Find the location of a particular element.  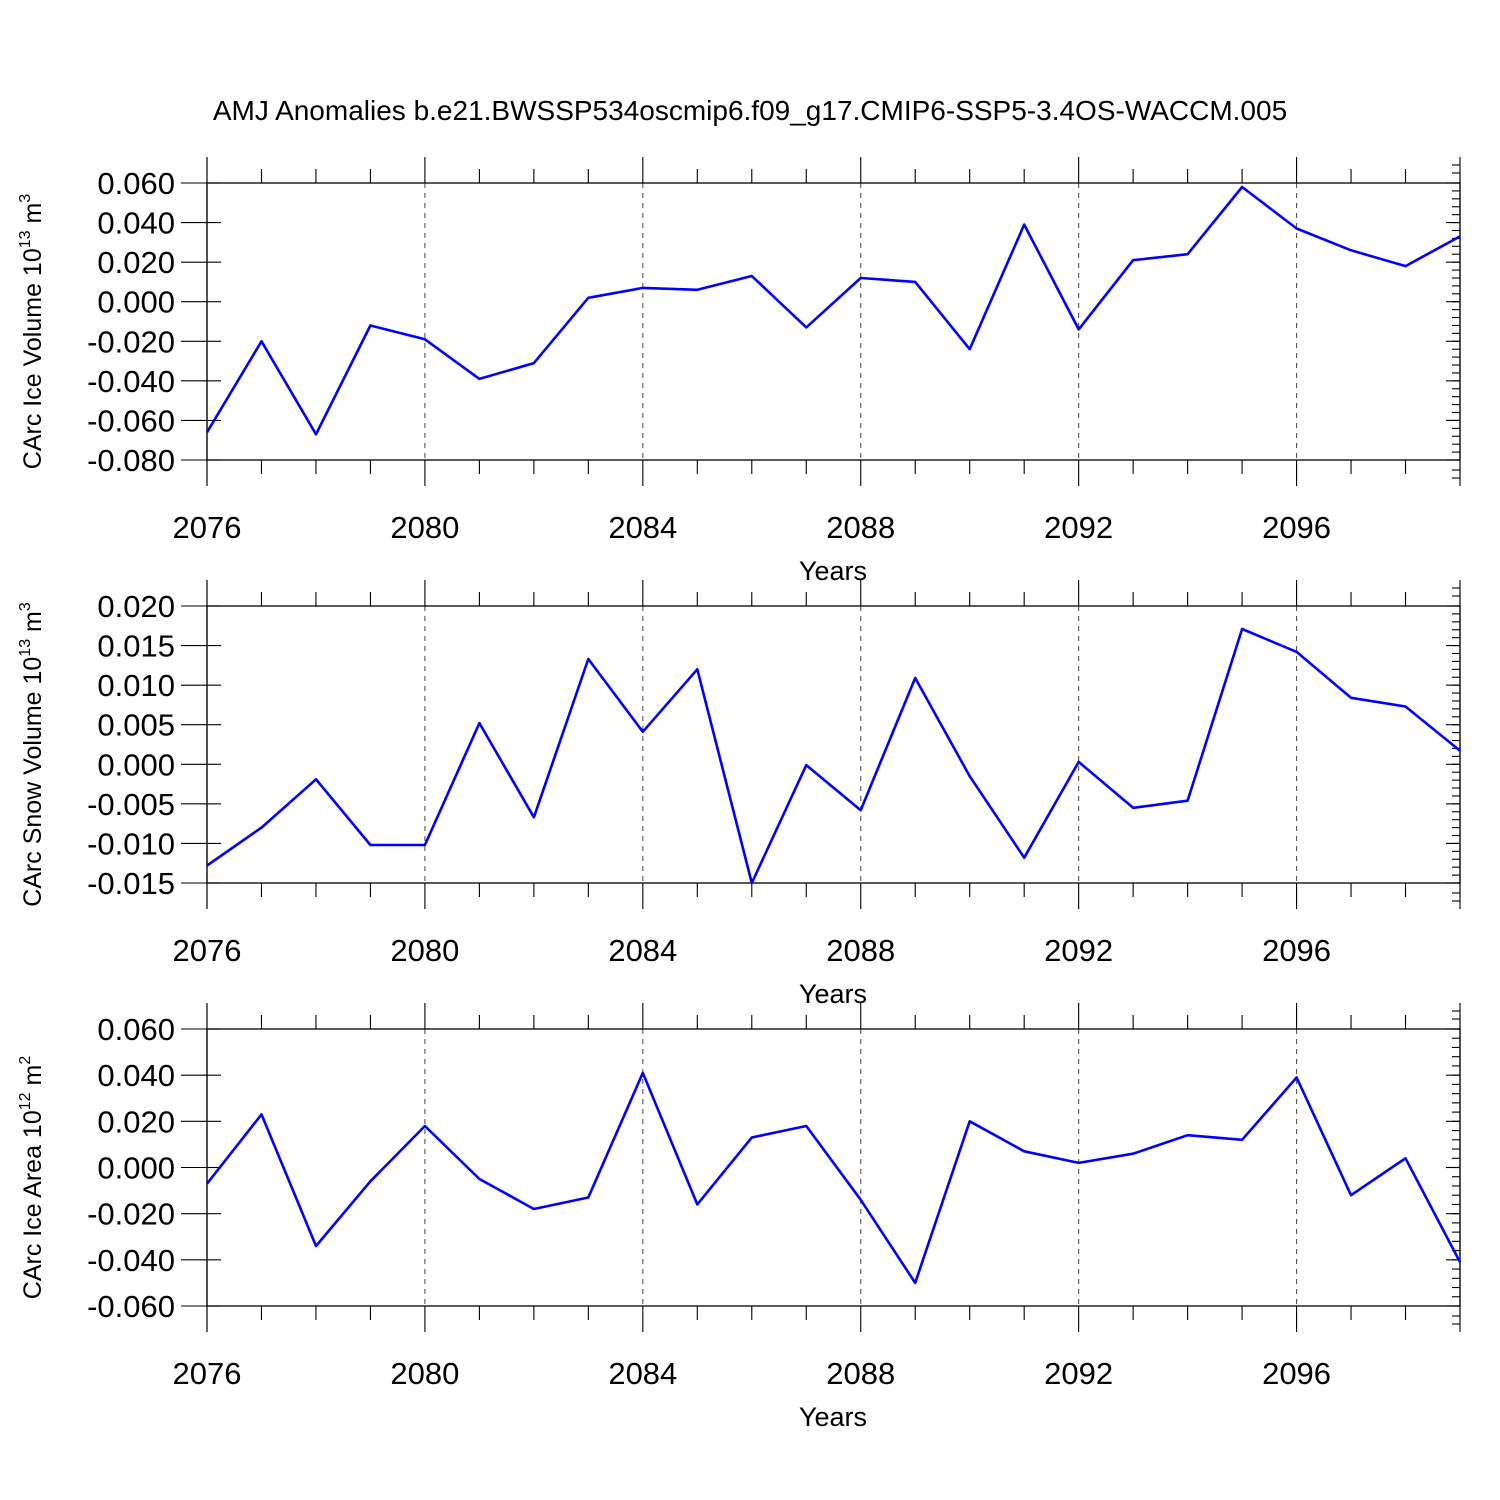

y-tick-label: 0.005 is located at coordinates (136, 725).